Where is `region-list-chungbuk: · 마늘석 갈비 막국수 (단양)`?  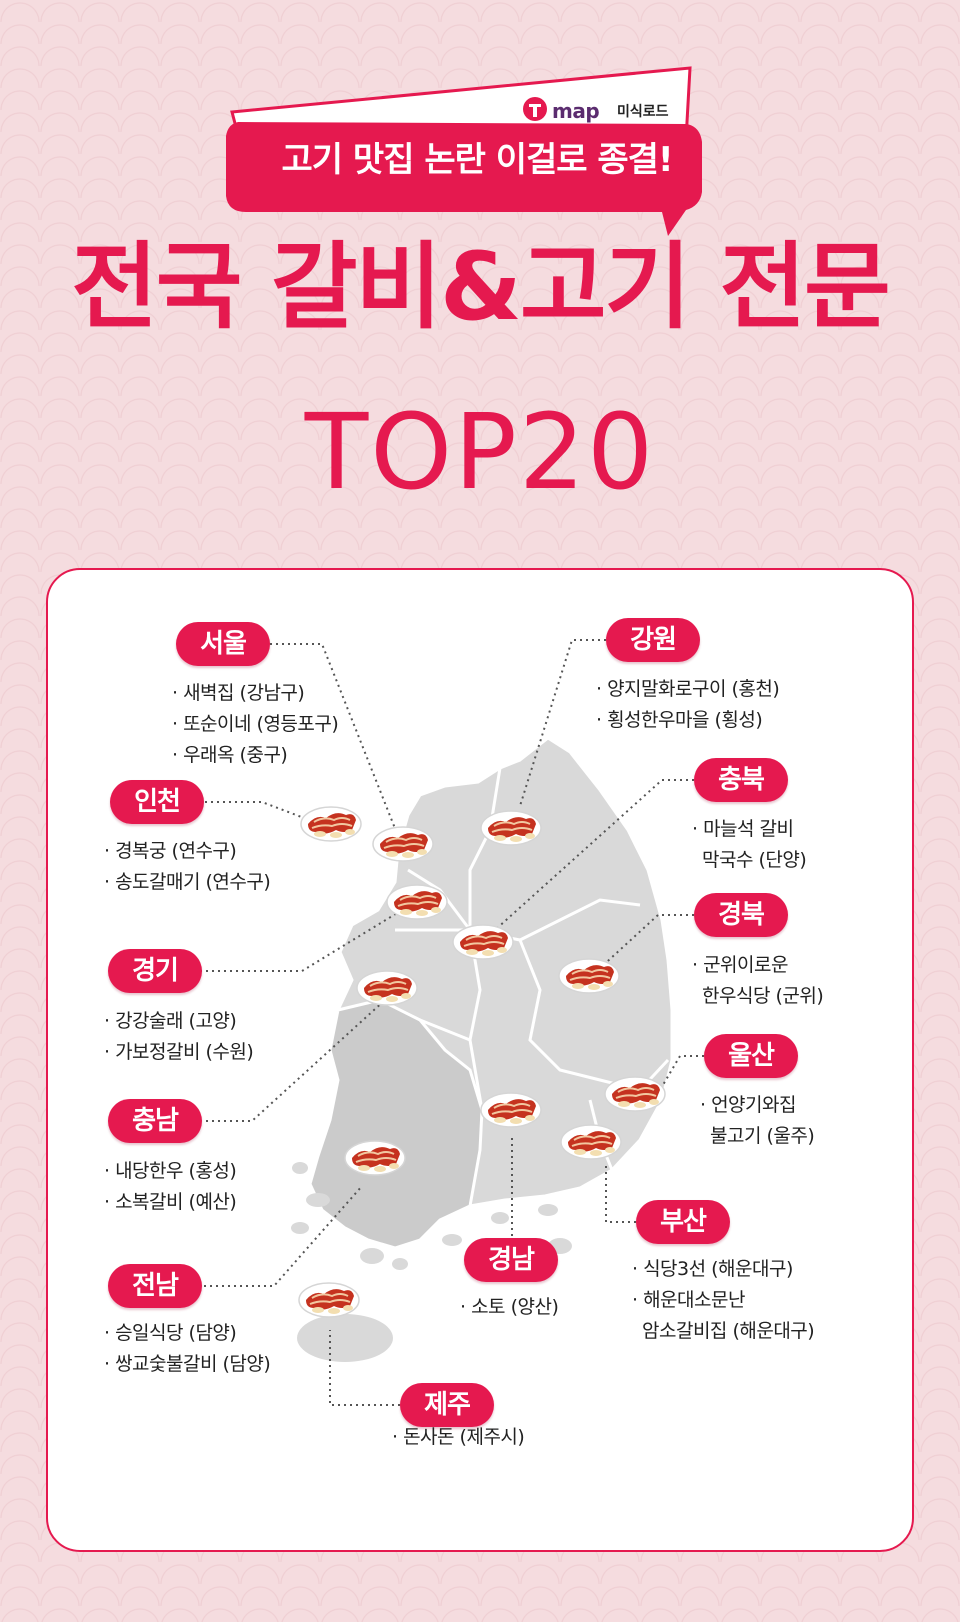
region-list-chungbuk: · 마늘석 갈비 막국수 (단양) is located at coordinates (749, 845).